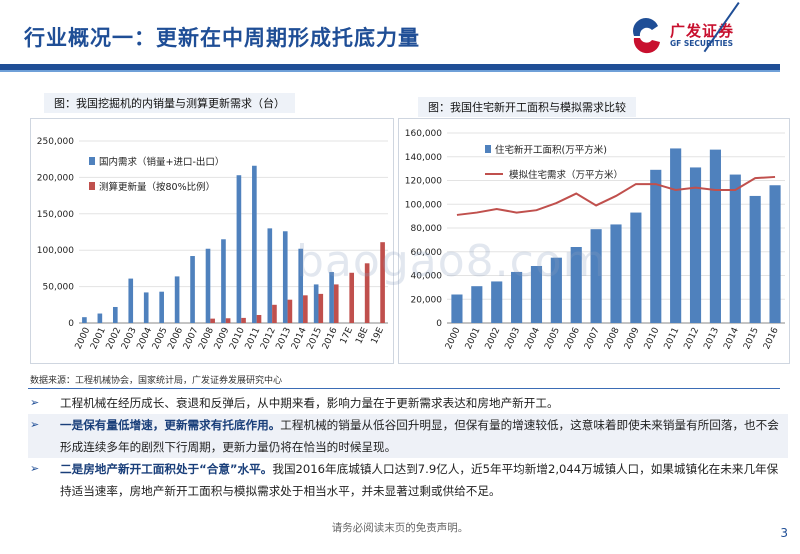 This screenshot has width=800, height=554. What do you see at coordinates (400, 528) in the screenshot?
I see `disclaimer-footer: 请务必阅读末页的免责声明。` at bounding box center [400, 528].